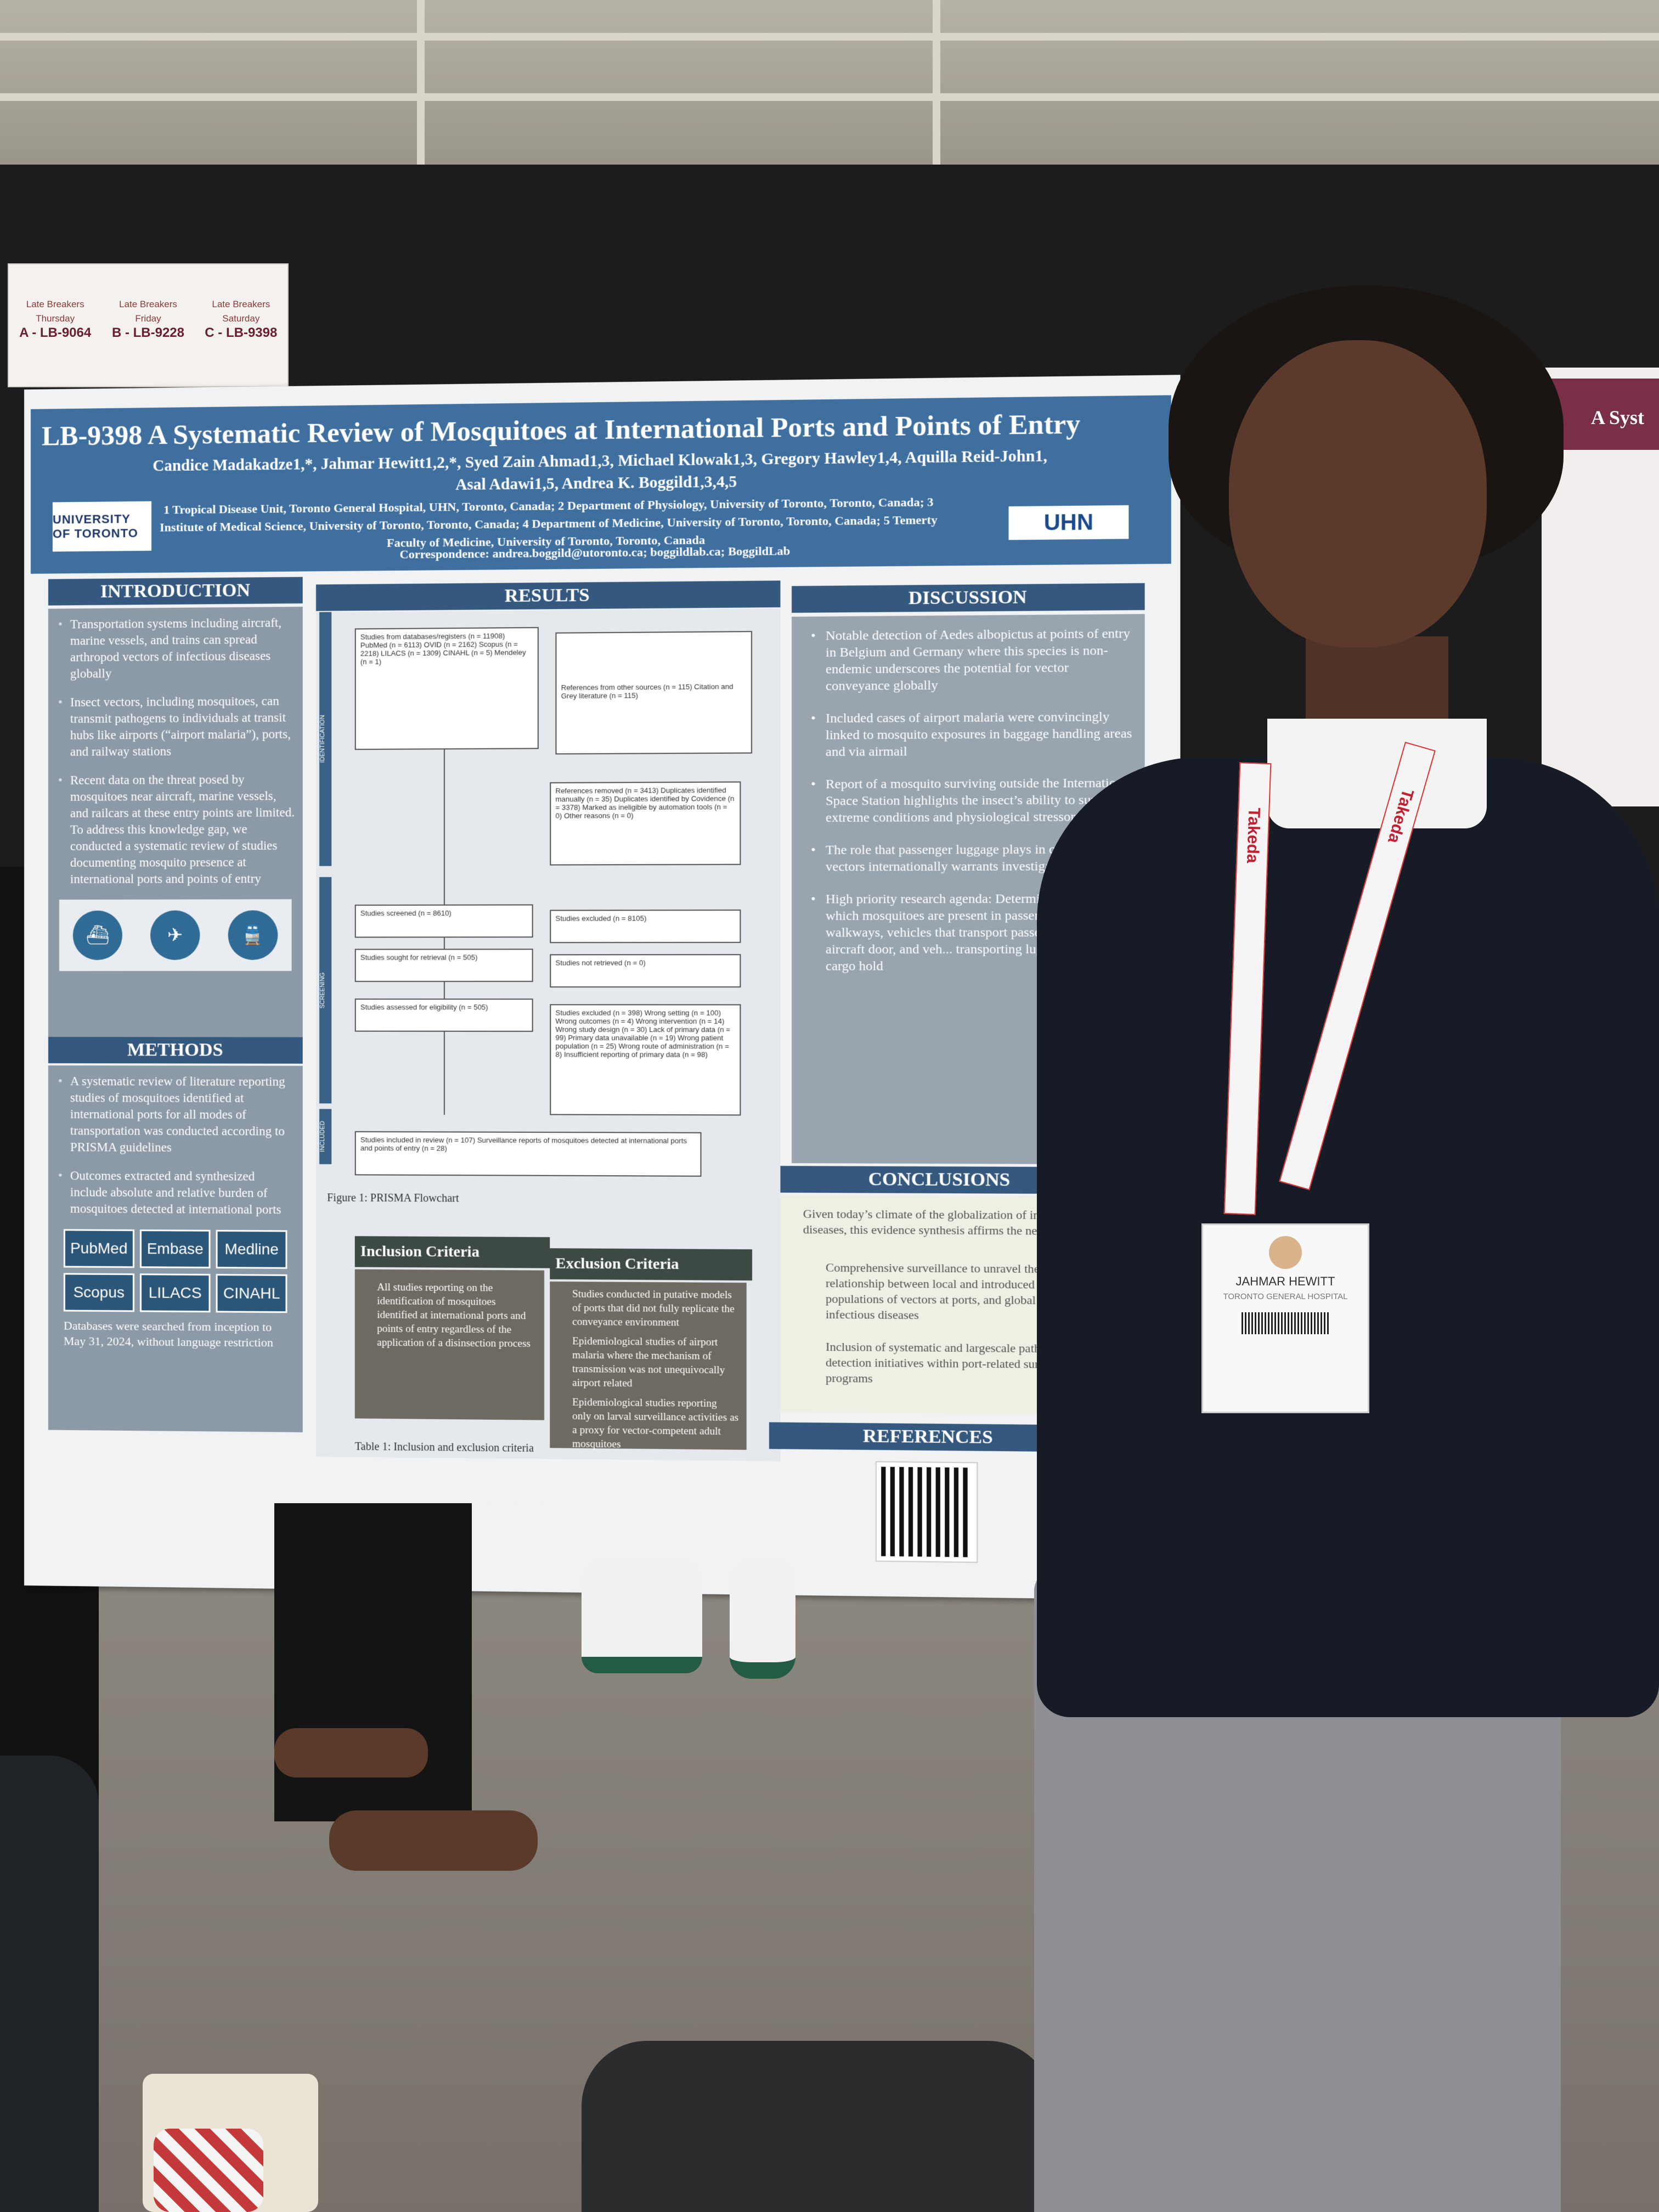 Image resolution: width=1659 pixels, height=2212 pixels. What do you see at coordinates (1377, 773) in the screenshot?
I see `shirt-collar` at bounding box center [1377, 773].